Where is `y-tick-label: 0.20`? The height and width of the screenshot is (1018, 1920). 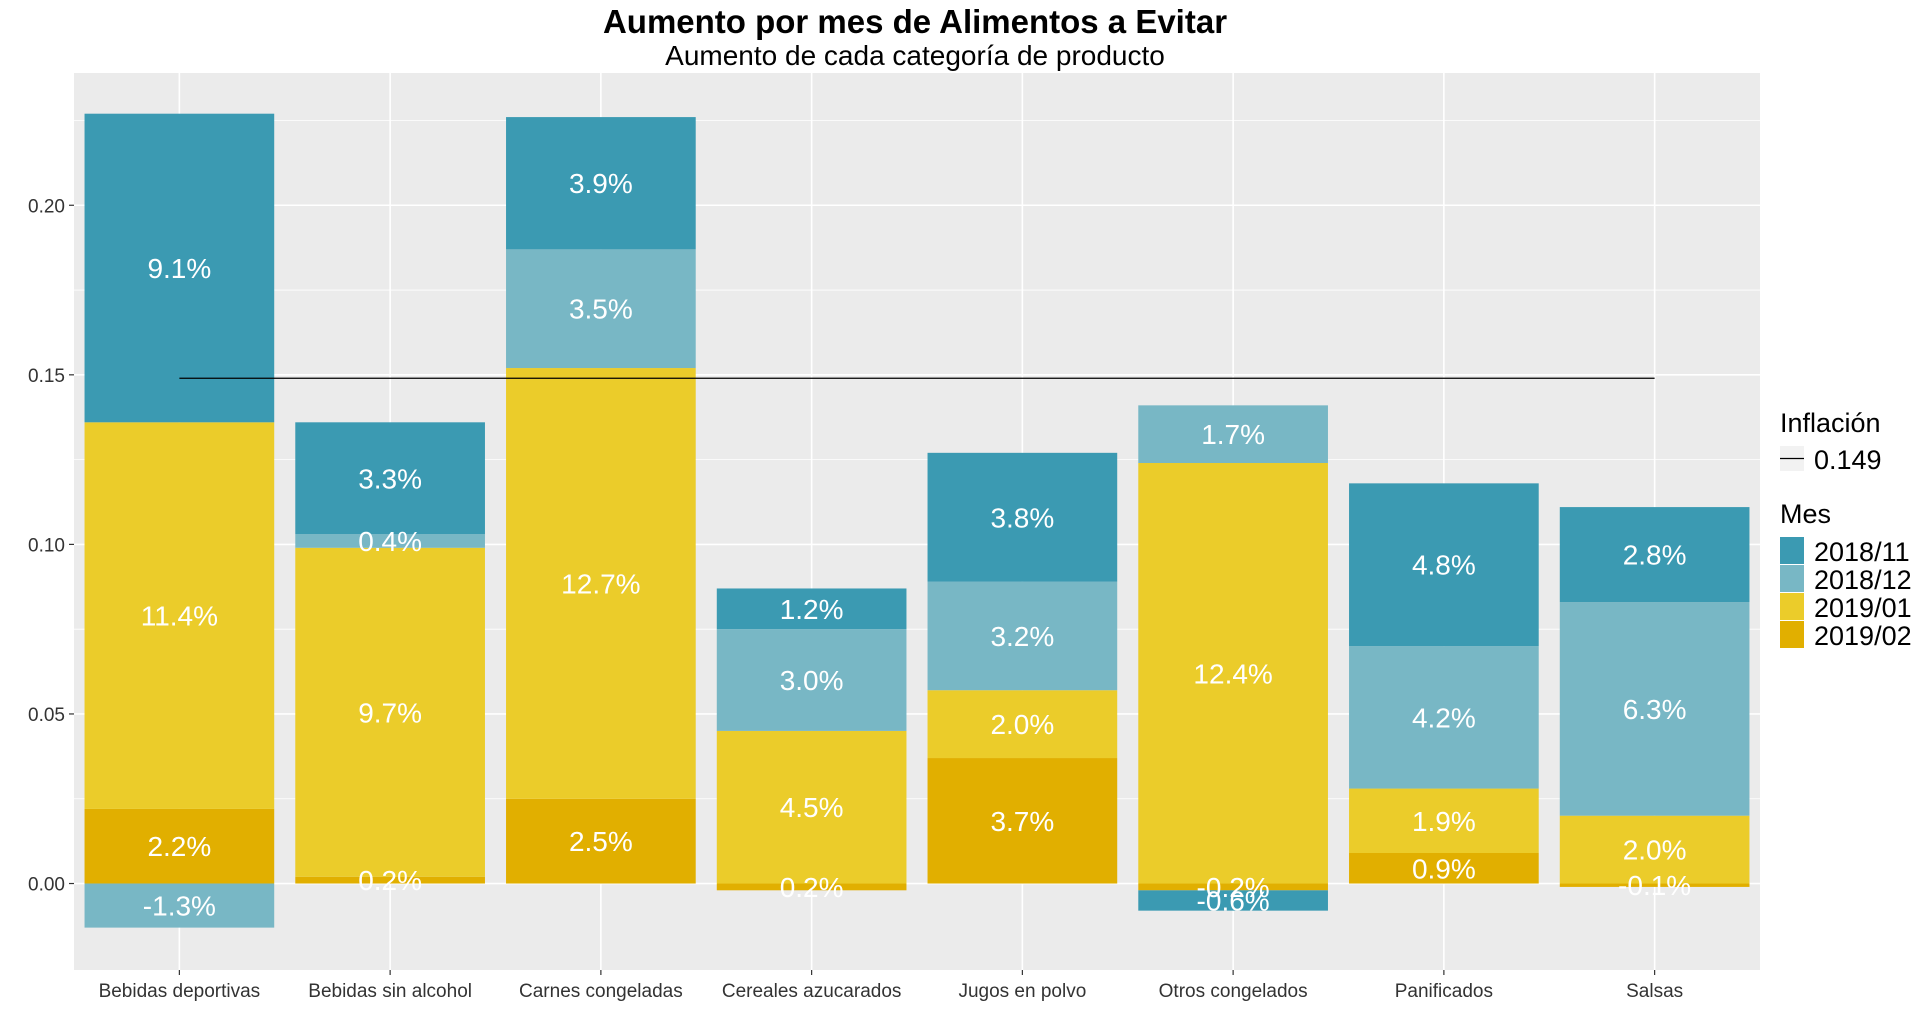 y-tick-label: 0.20 is located at coordinates (46, 206).